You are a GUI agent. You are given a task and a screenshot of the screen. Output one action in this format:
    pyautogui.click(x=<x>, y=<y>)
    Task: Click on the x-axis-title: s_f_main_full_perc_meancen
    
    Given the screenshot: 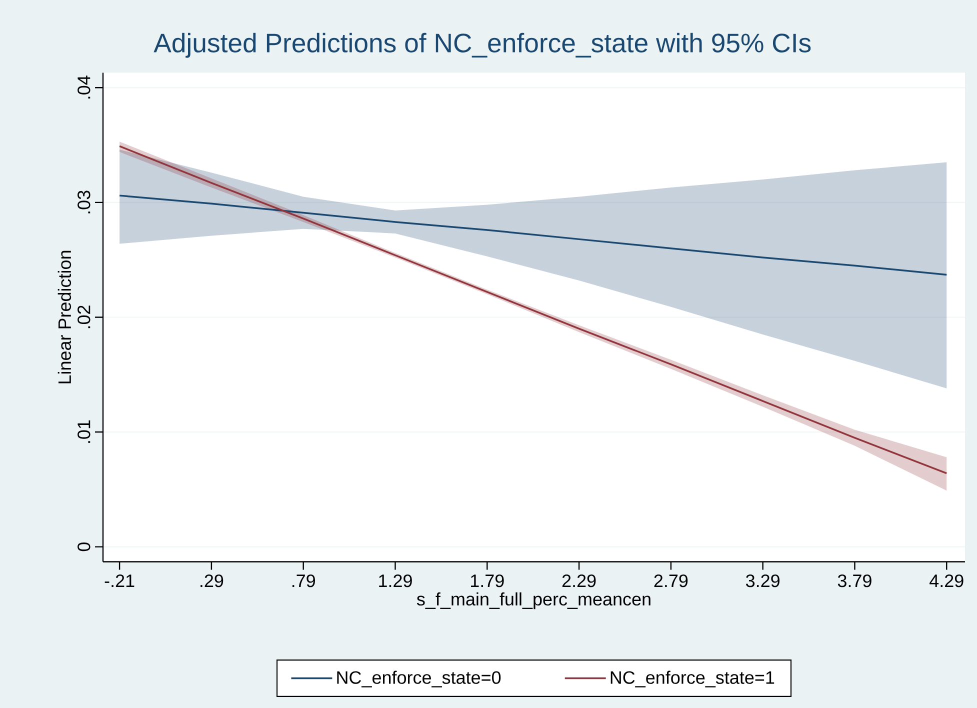 What is the action you would take?
    pyautogui.click(x=533, y=601)
    